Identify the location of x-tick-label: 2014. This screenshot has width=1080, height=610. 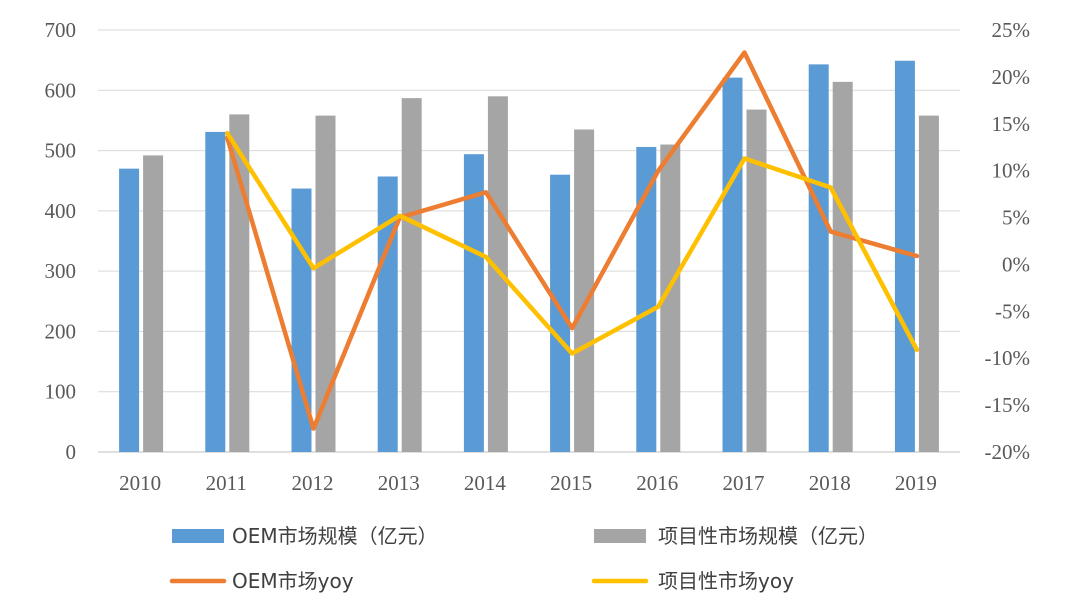
(485, 483).